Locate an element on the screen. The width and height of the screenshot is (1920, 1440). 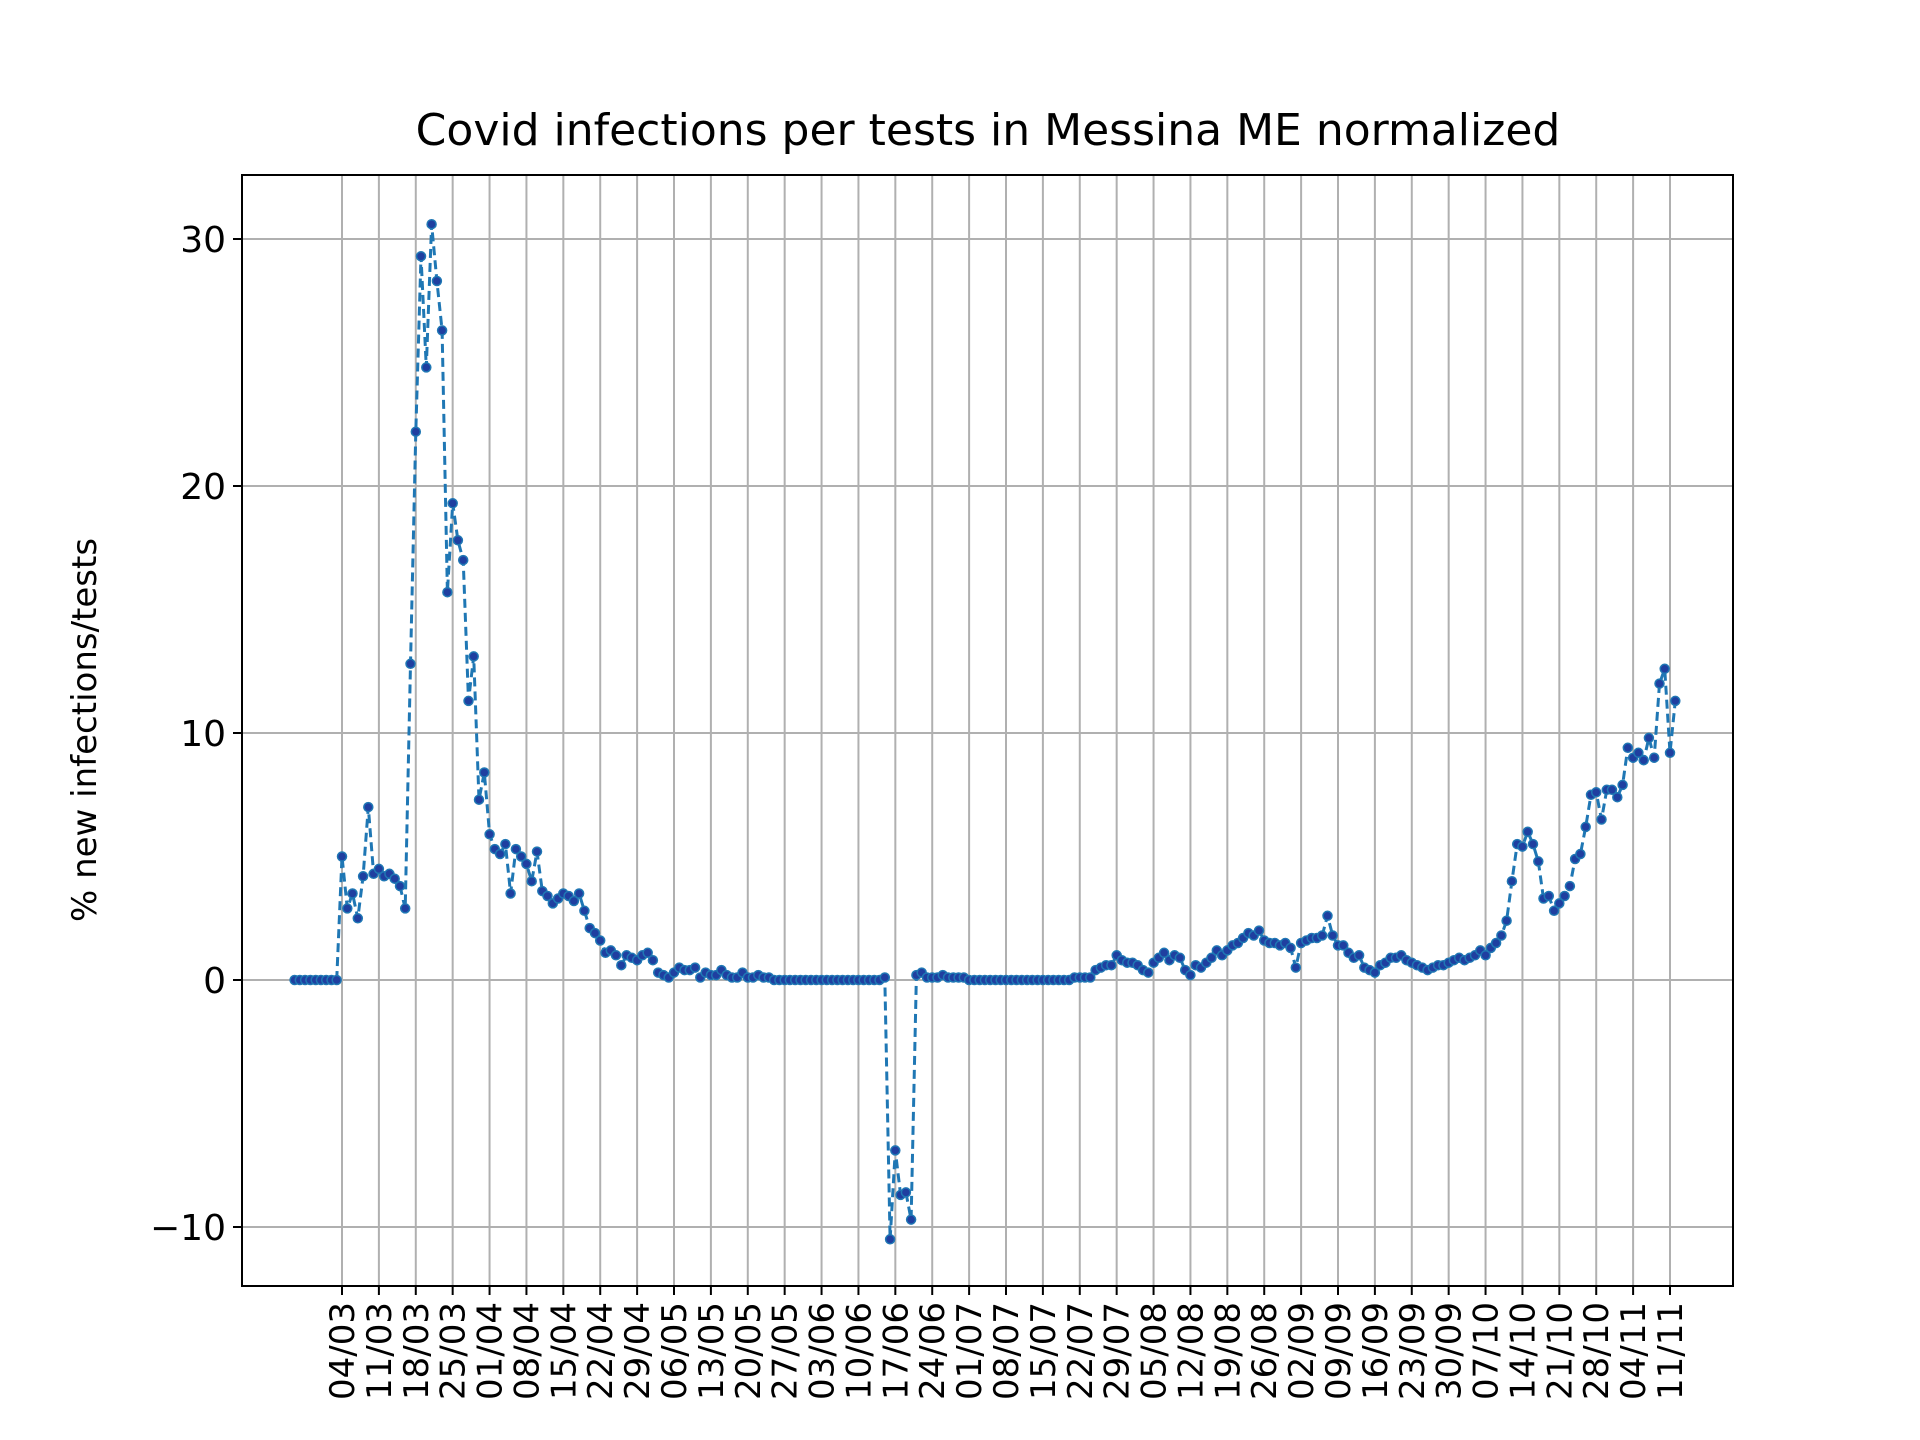
x-tick-label: 11/11 is located at coordinates (1671, 1351).